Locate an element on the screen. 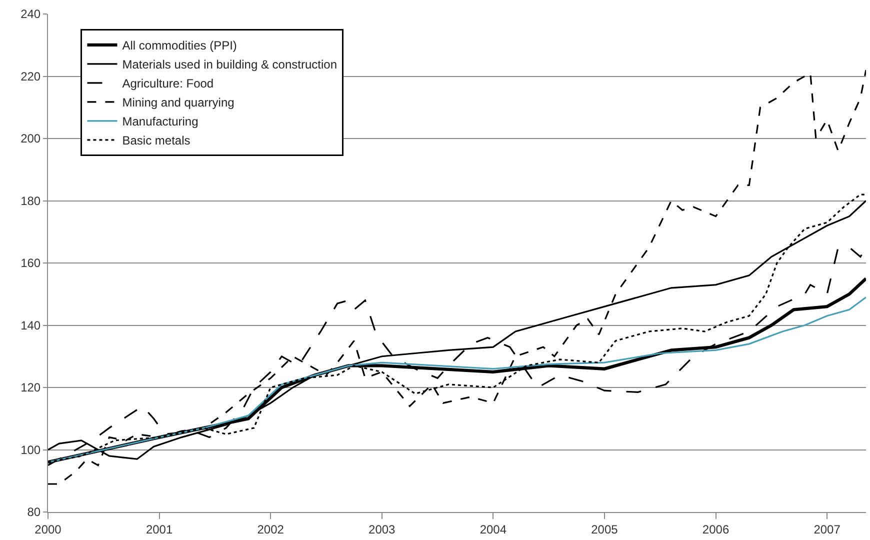 Image resolution: width=870 pixels, height=540 pixels. legend-label: Basic metals is located at coordinates (156, 141).